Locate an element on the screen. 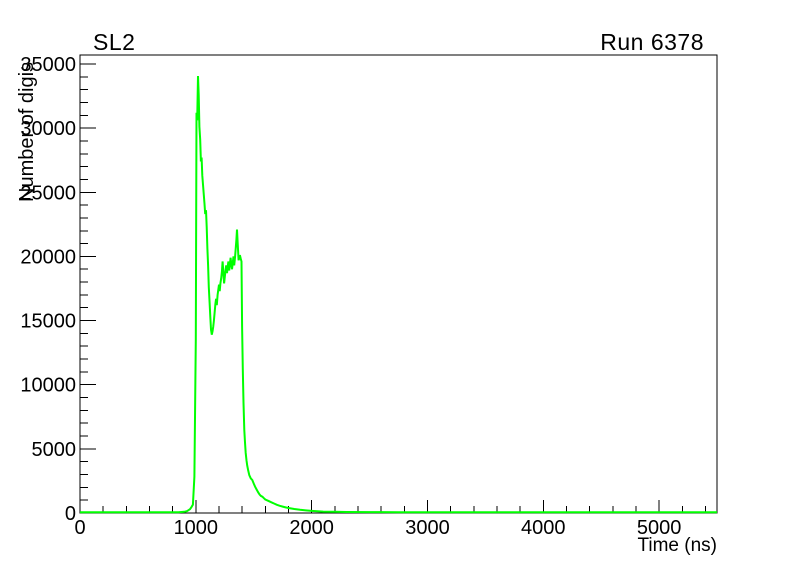  x-tick-label: 2000 is located at coordinates (311, 528).